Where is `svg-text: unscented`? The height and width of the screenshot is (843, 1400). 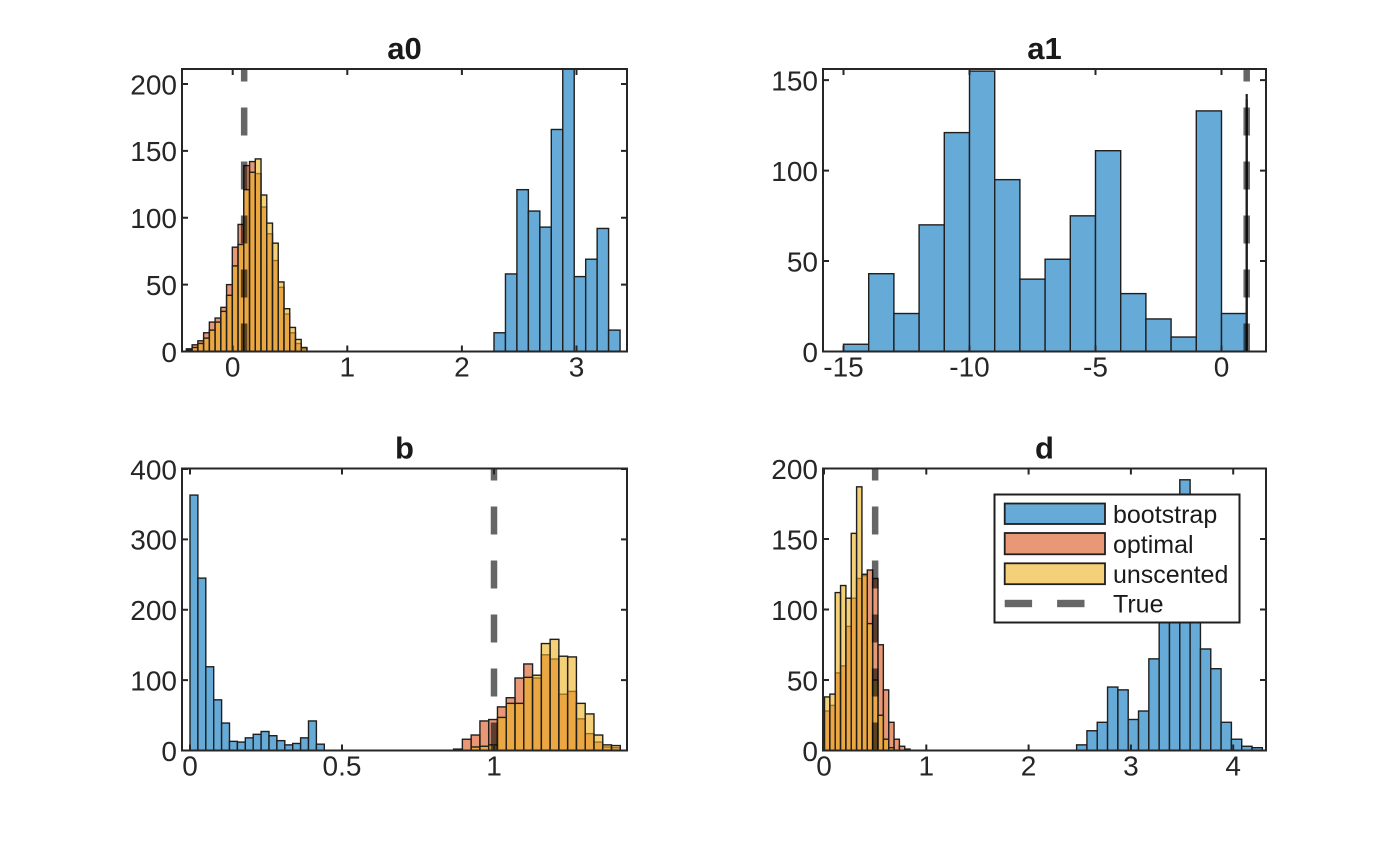 svg-text: unscented is located at coordinates (1170, 575).